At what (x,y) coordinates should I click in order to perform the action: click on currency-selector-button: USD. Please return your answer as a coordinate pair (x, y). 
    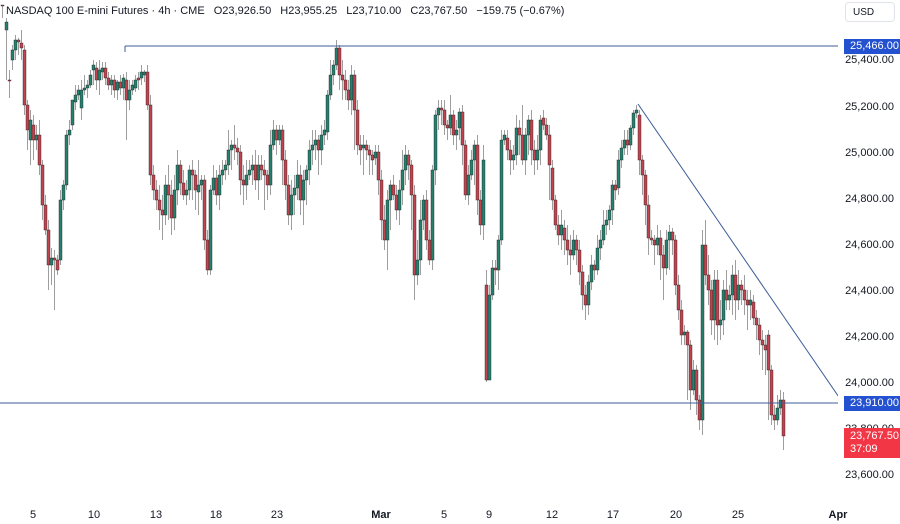
    Looking at the image, I should click on (870, 12).